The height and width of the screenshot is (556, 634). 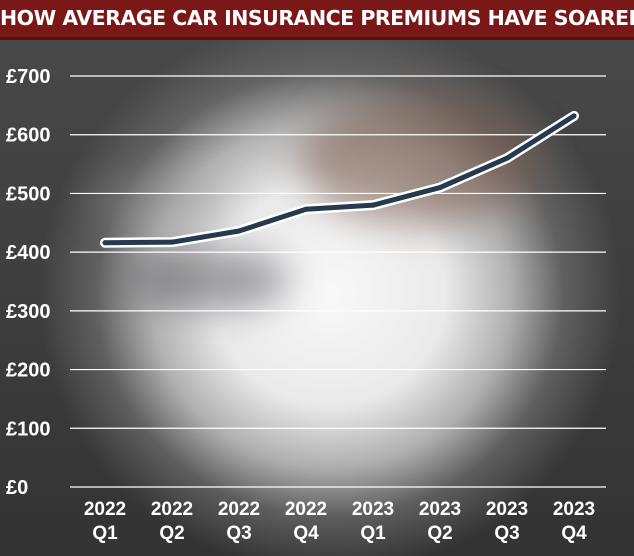 What do you see at coordinates (28, 429) in the screenshot?
I see `y-tick-label: £100` at bounding box center [28, 429].